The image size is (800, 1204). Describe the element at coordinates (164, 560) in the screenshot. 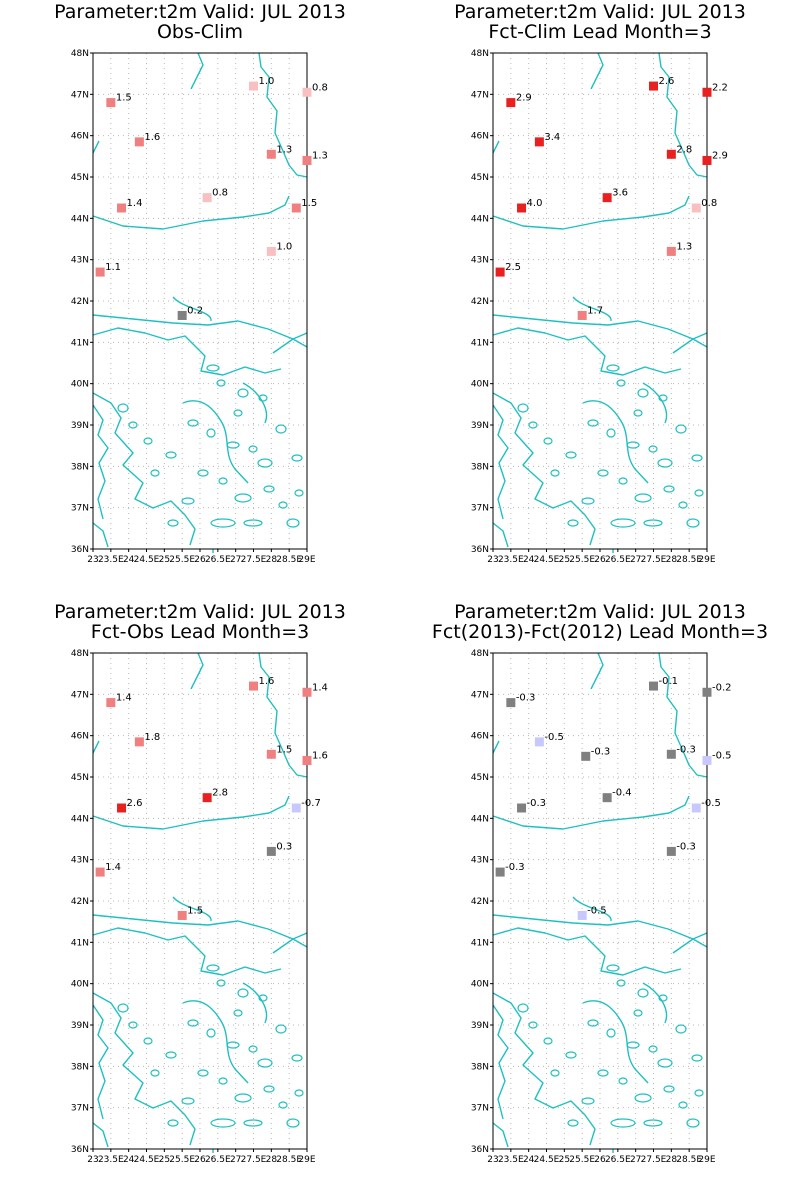

I see `lon-tick-label: 25` at that location.